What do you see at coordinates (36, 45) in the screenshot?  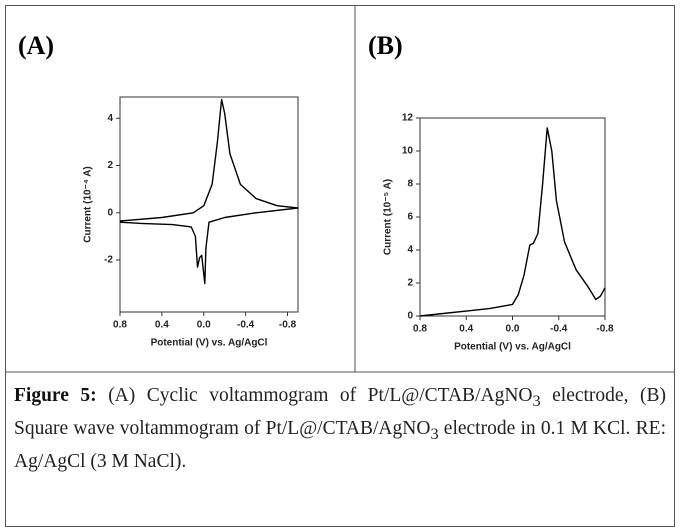 I see `panel-label: (A)` at bounding box center [36, 45].